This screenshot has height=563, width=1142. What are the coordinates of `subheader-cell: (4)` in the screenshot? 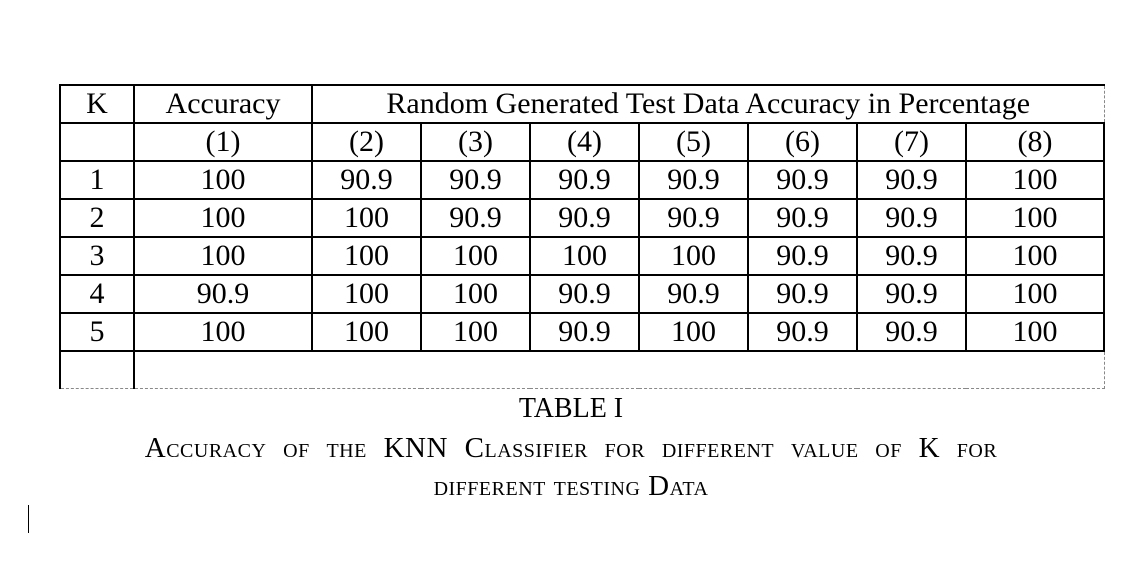 It's located at (584, 142).